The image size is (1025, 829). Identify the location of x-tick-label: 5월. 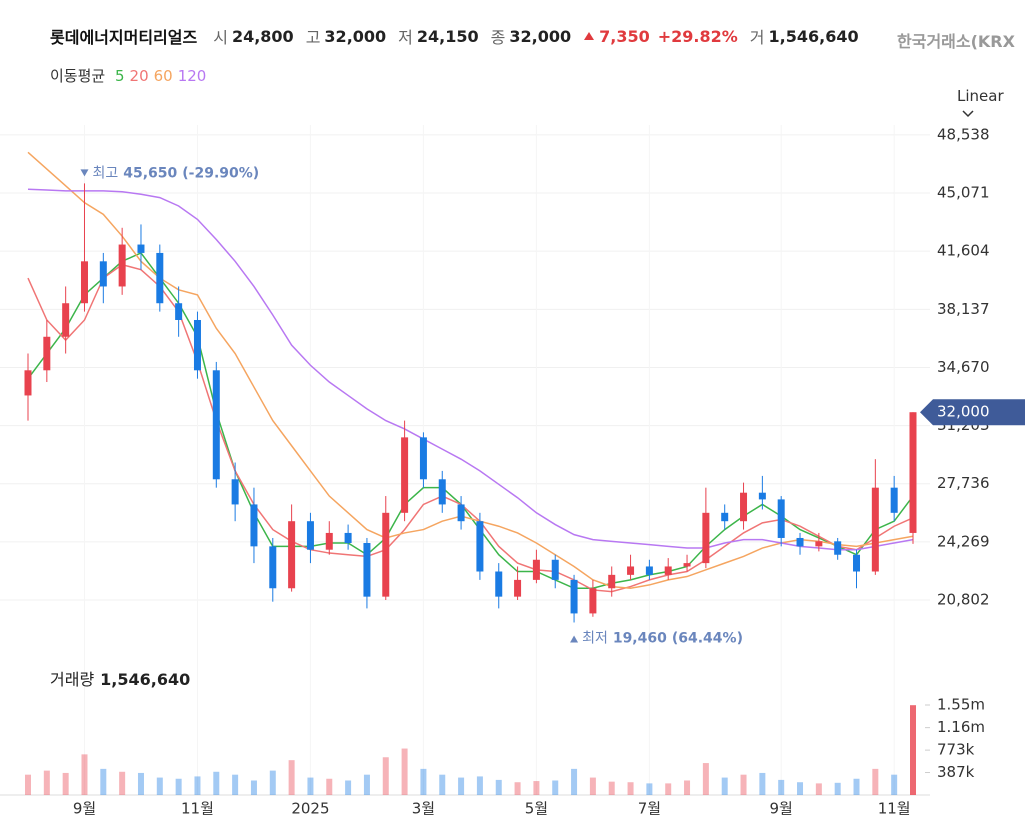
(536, 809).